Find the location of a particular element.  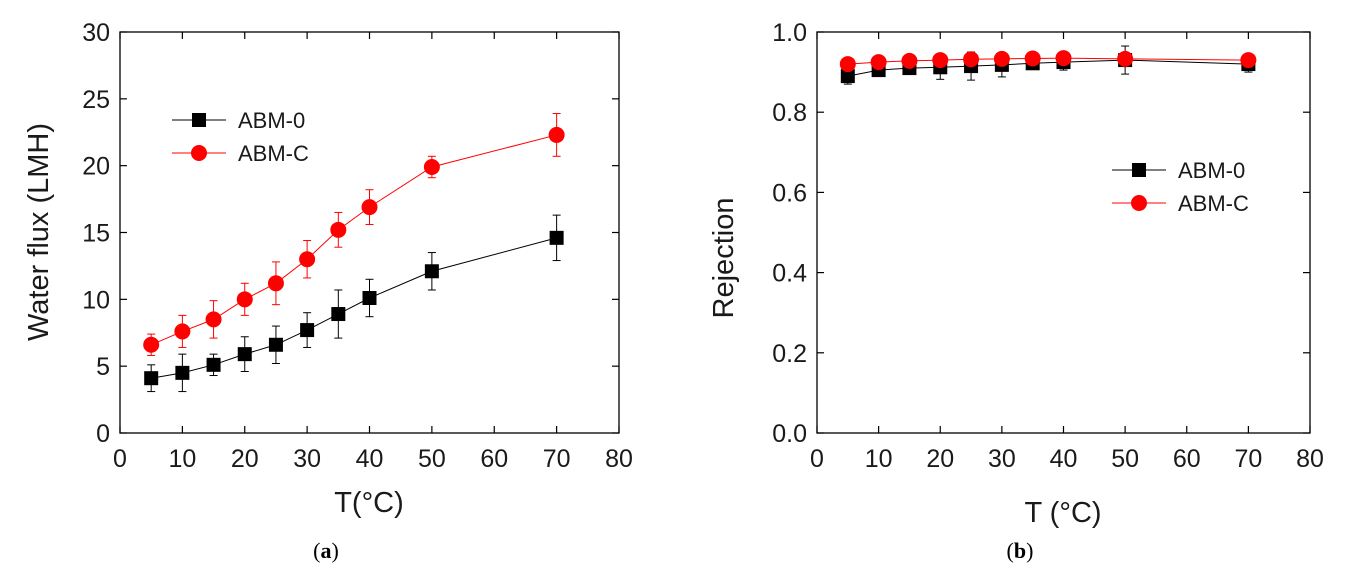

panel-label-b-letter: b is located at coordinates (1020, 550).